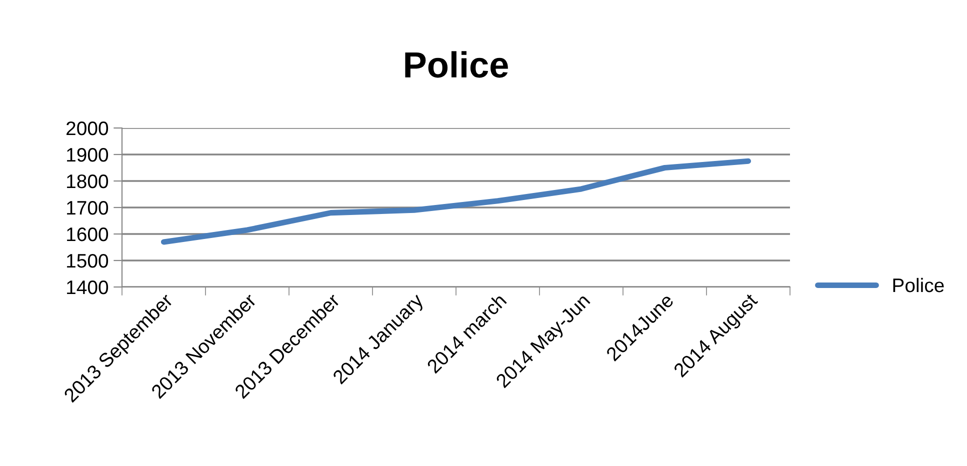 This screenshot has height=466, width=967. I want to click on y-tick-label: 1700, so click(87, 207).